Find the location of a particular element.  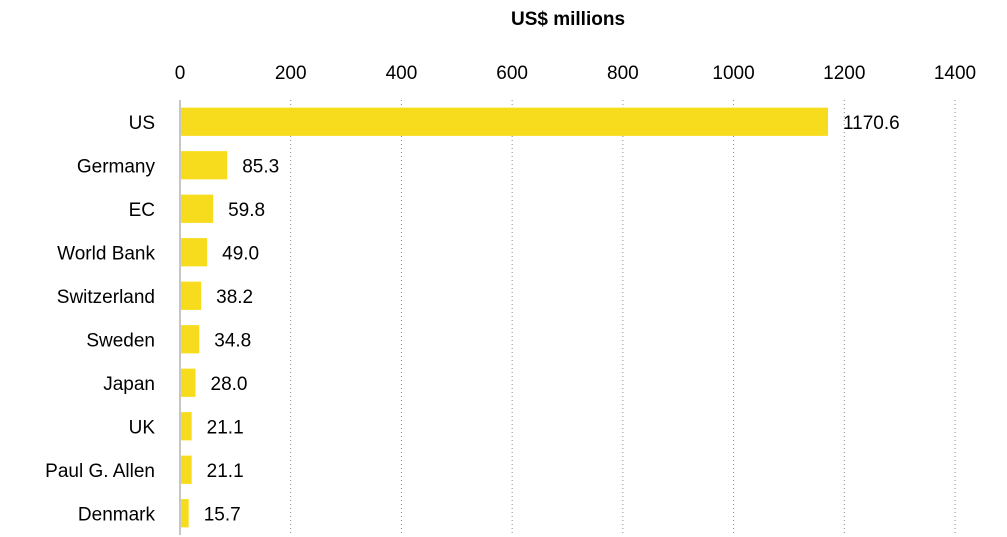

bar-japan is located at coordinates (188, 382).